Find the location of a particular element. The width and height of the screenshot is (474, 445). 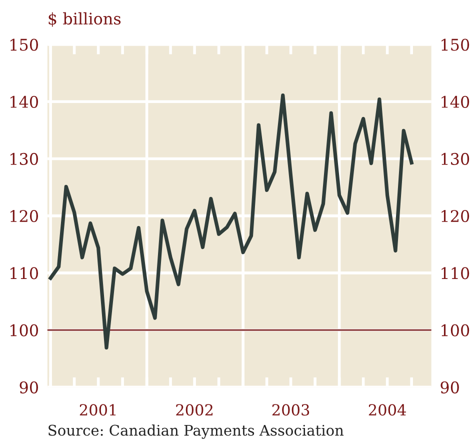

y-tick-label: 120 is located at coordinates (24, 216).